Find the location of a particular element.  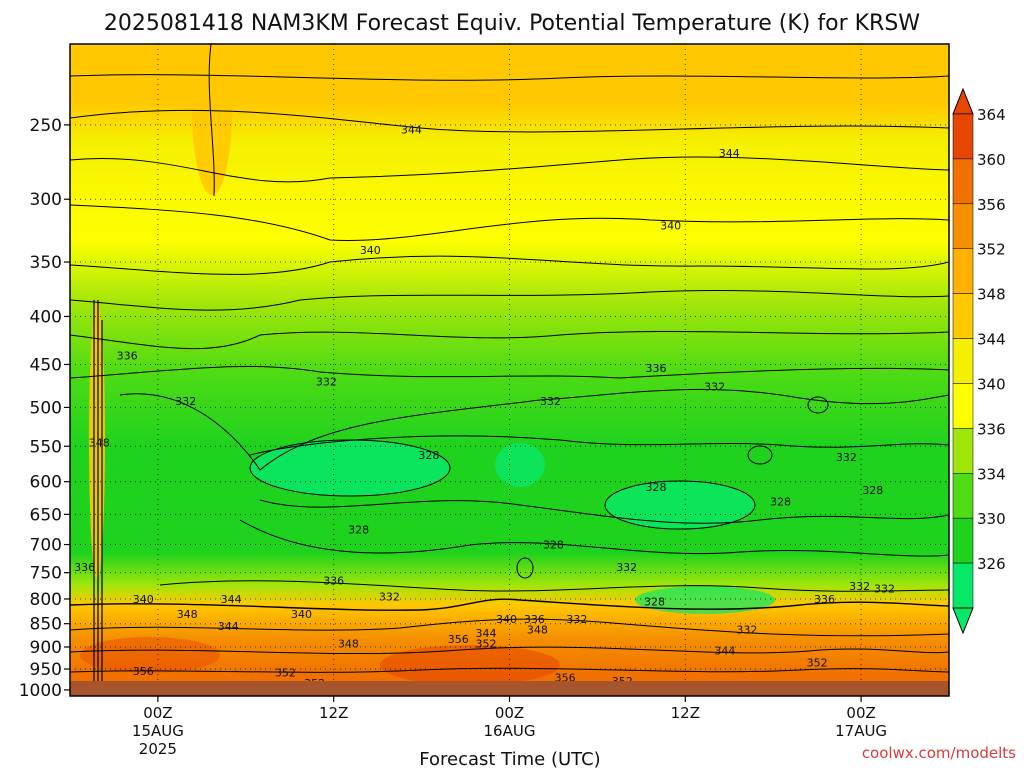

y-tick-label: 250 is located at coordinates (46, 126).